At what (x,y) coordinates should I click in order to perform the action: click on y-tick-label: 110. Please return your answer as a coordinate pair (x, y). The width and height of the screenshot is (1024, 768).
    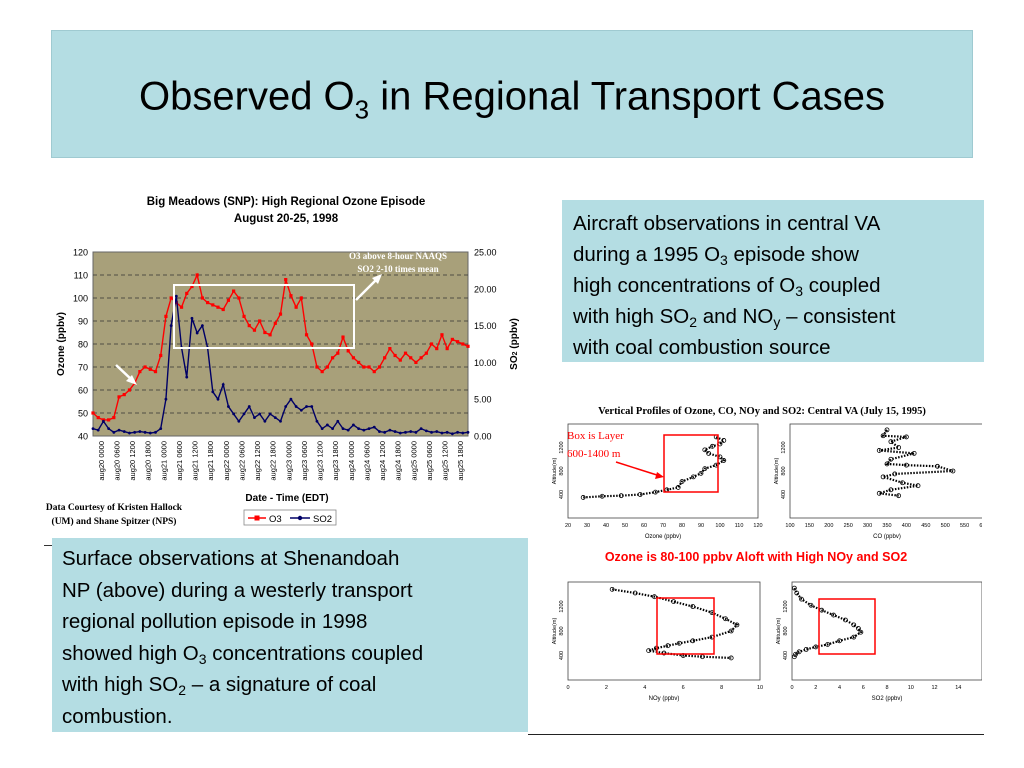
    Looking at the image, I should click on (81, 276).